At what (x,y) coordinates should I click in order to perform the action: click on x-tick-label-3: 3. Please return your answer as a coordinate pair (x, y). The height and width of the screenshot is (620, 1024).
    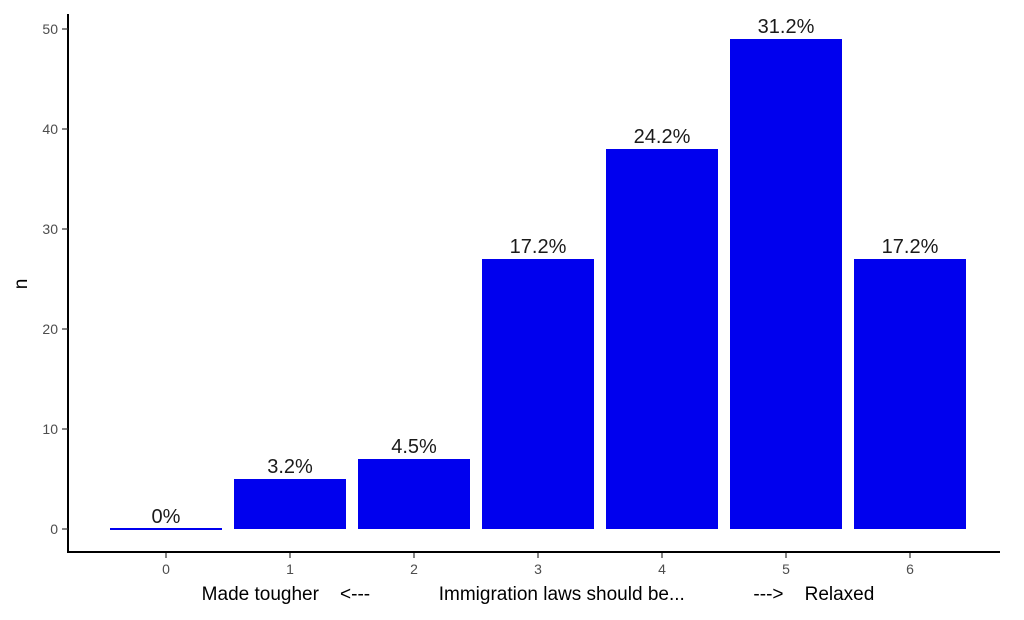
    Looking at the image, I should click on (538, 569).